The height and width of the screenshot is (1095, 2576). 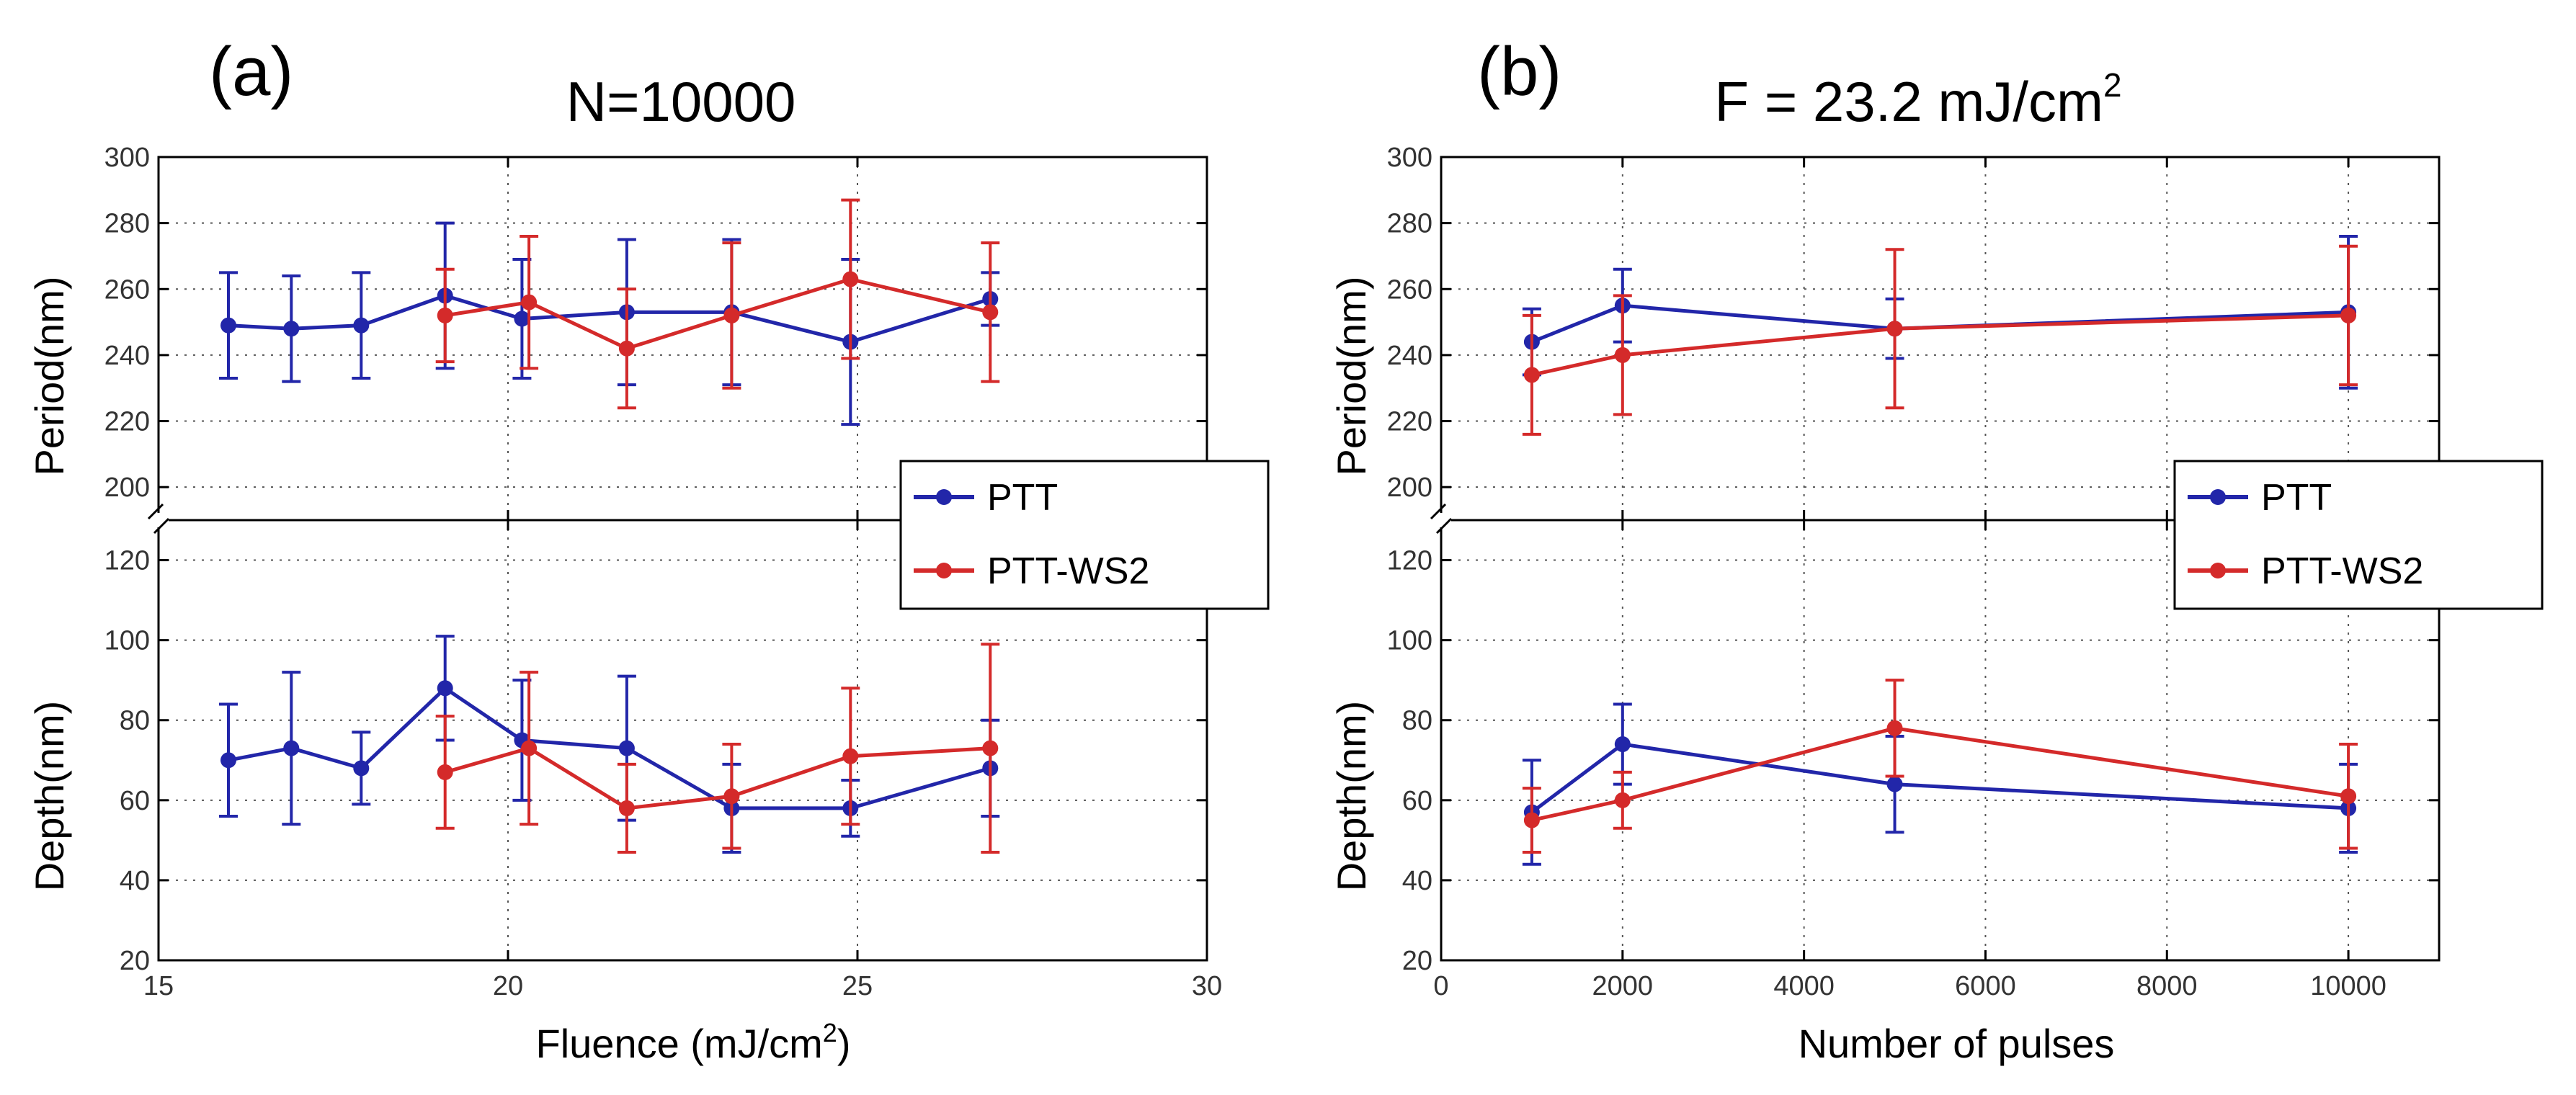 What do you see at coordinates (1409, 289) in the screenshot?
I see `panel-b-ytick-label: 260` at bounding box center [1409, 289].